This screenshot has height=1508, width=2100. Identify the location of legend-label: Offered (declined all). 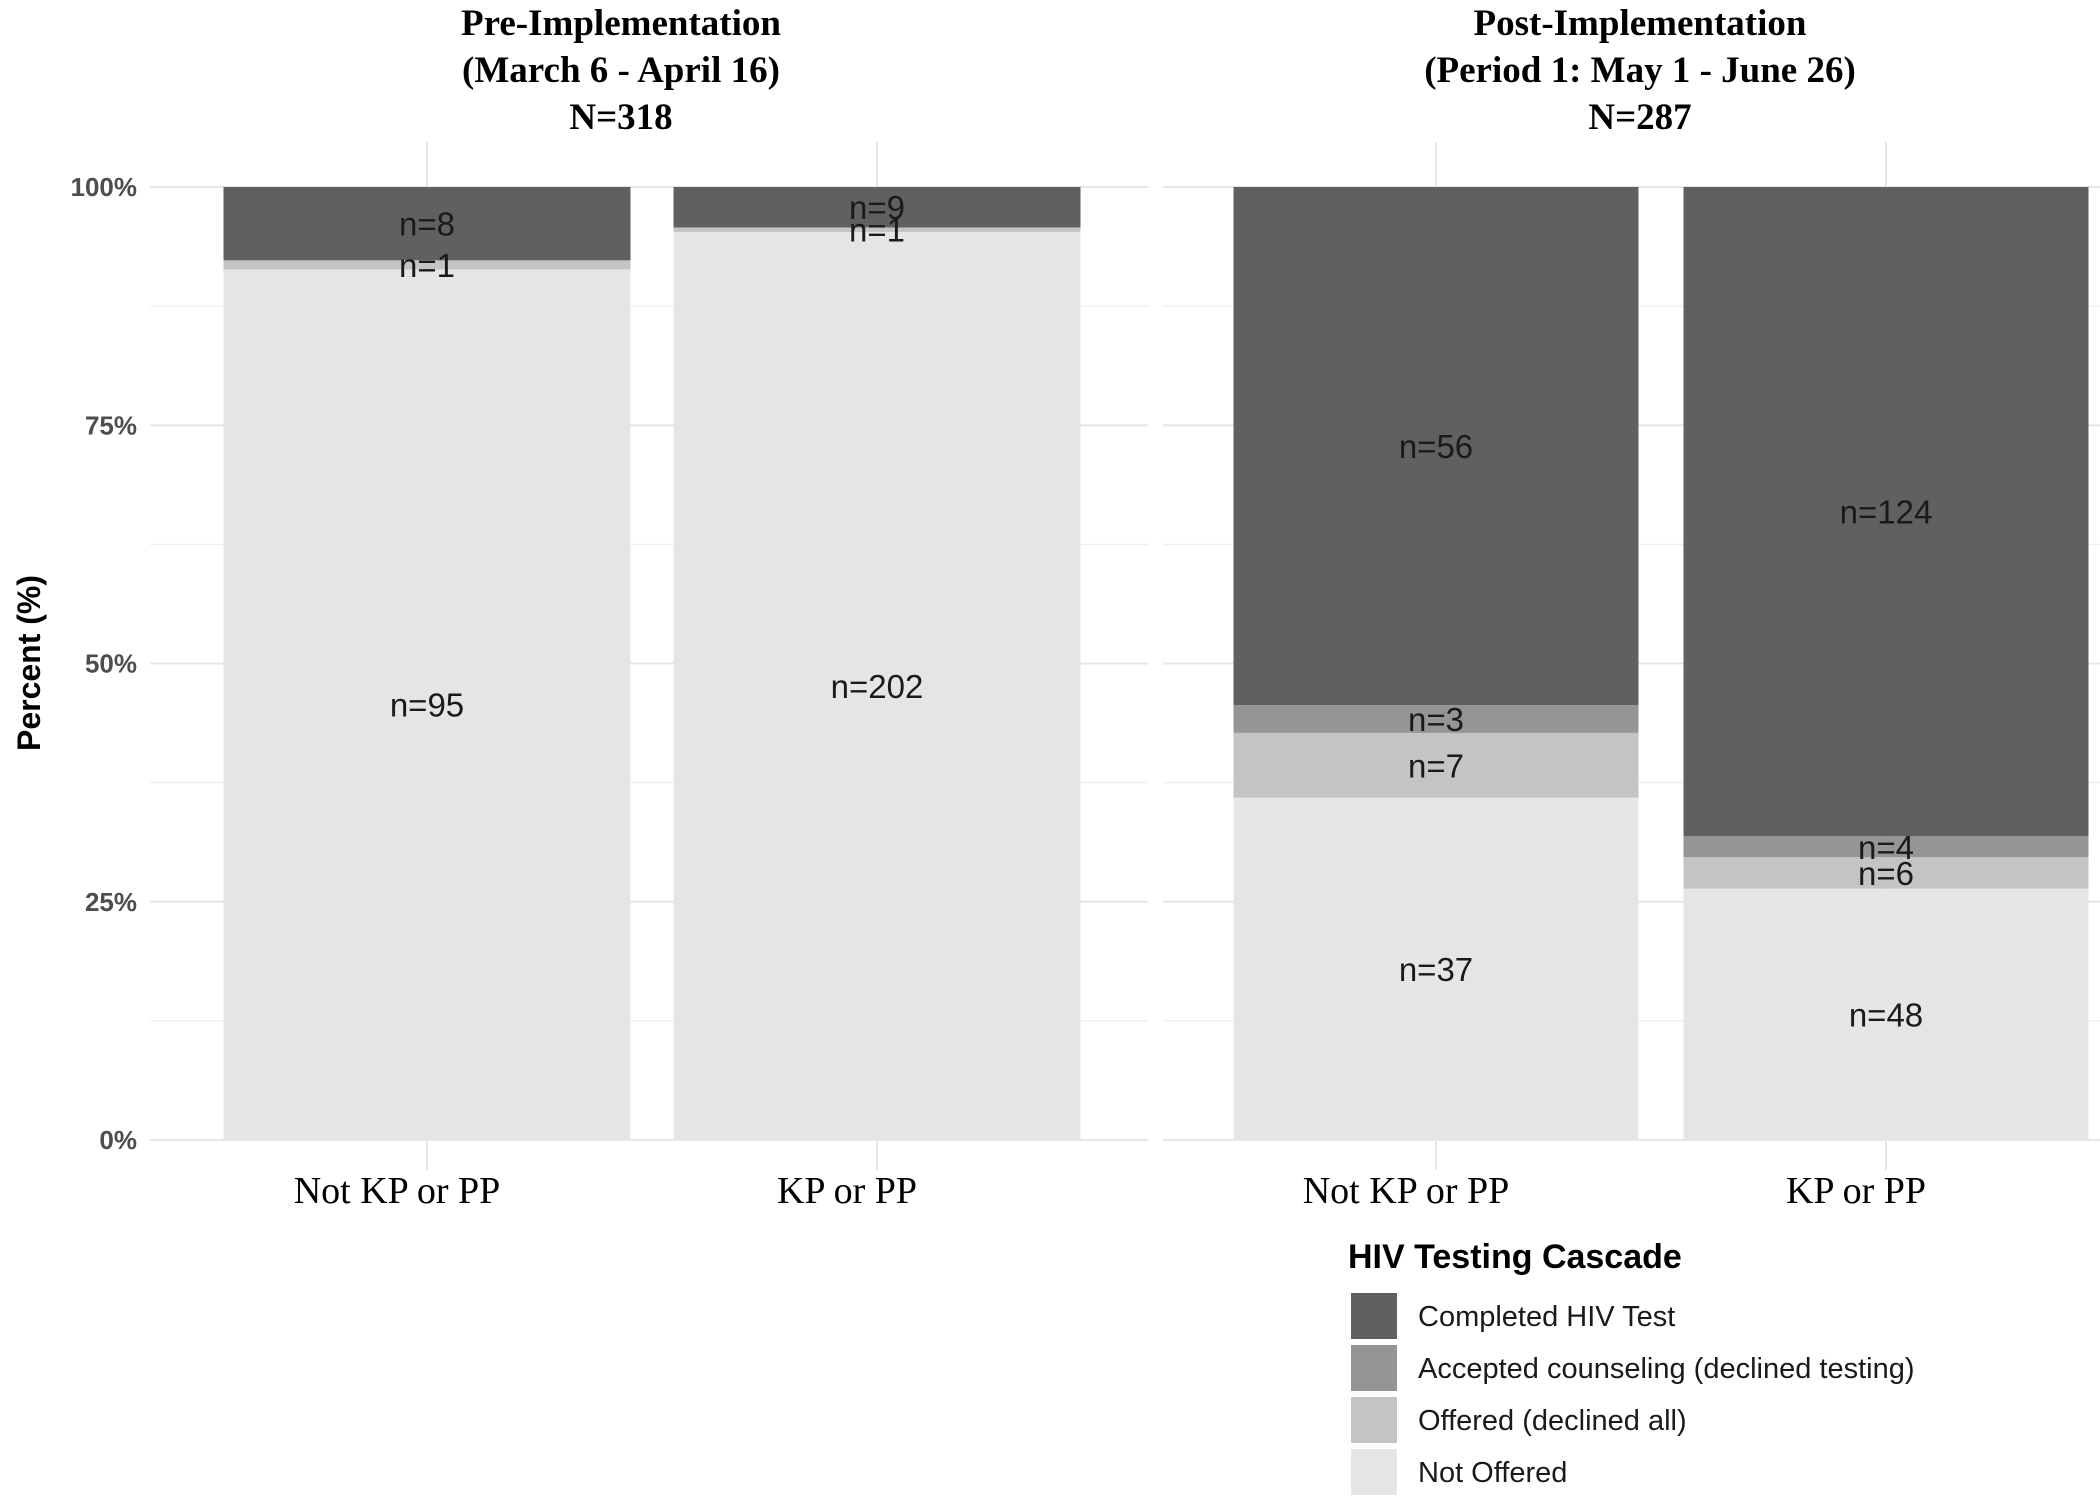
(1552, 1421).